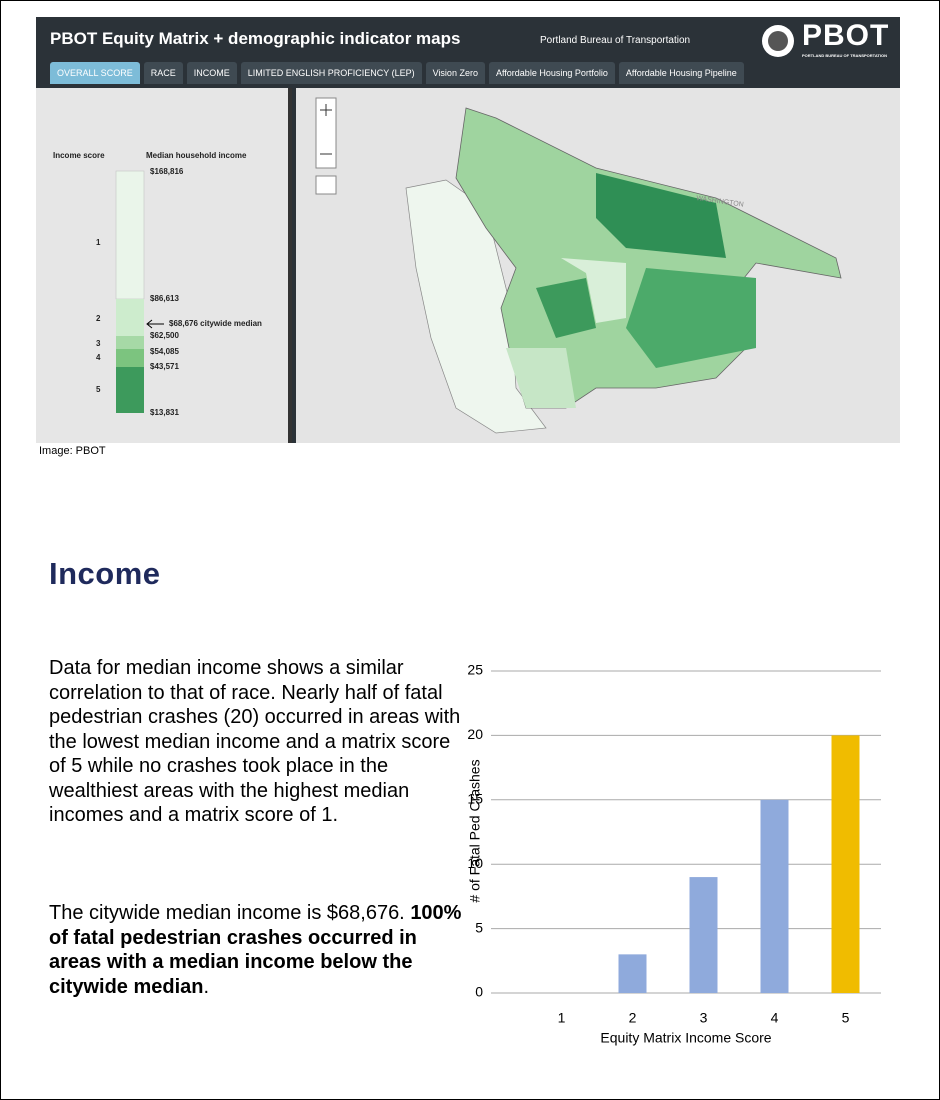 This screenshot has width=940, height=1100. I want to click on legend-income: $168,816, so click(167, 171).